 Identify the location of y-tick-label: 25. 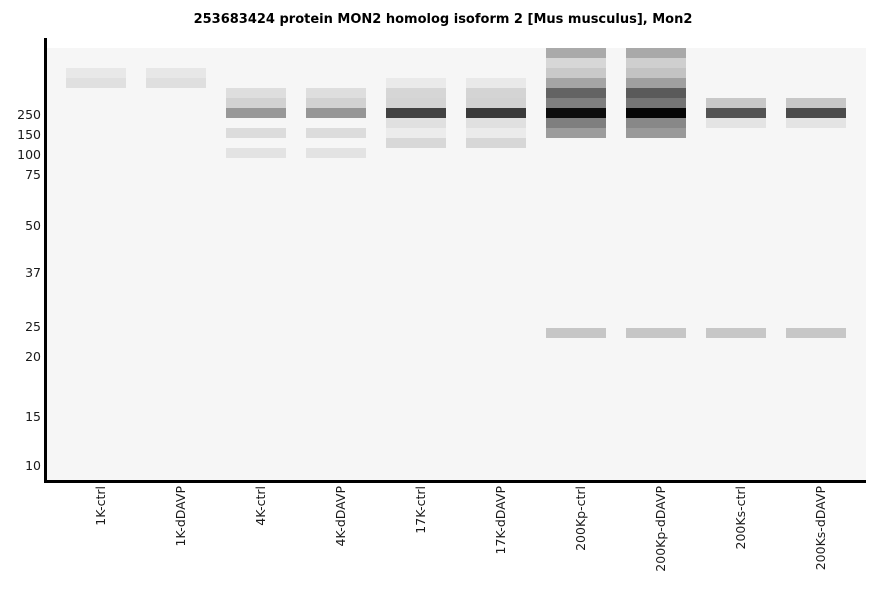
(33, 326).